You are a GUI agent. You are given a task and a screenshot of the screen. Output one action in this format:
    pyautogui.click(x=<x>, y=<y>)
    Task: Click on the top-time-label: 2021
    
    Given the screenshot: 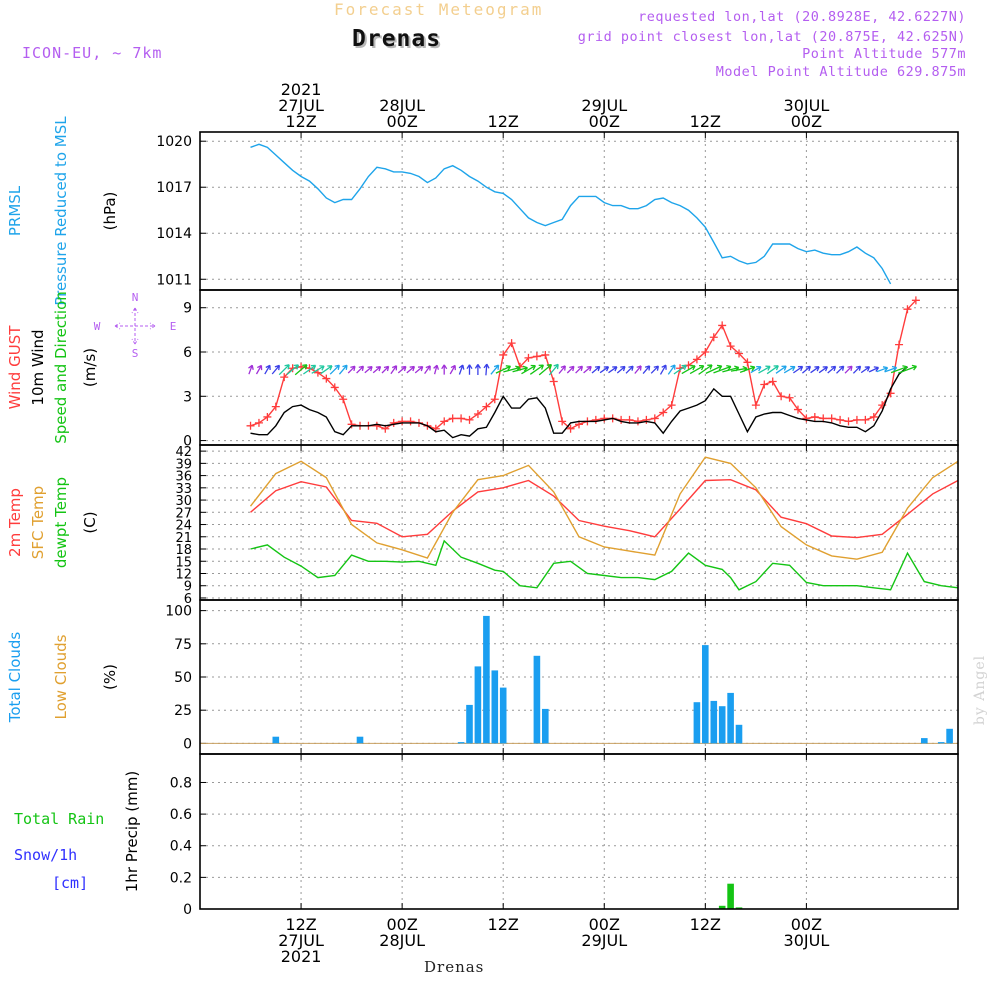 What is the action you would take?
    pyautogui.click(x=301, y=89)
    